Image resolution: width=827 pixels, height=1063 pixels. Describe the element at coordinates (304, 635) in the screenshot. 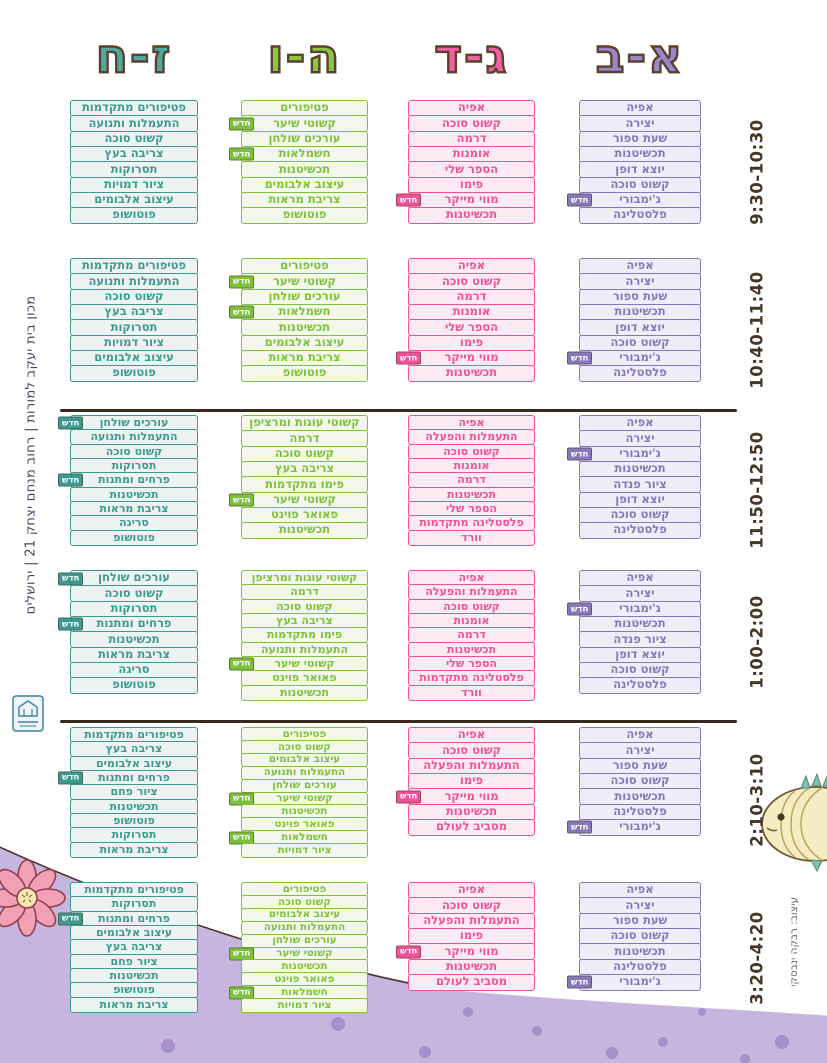

I see `activity-label: פימו מתקדמות` at that location.